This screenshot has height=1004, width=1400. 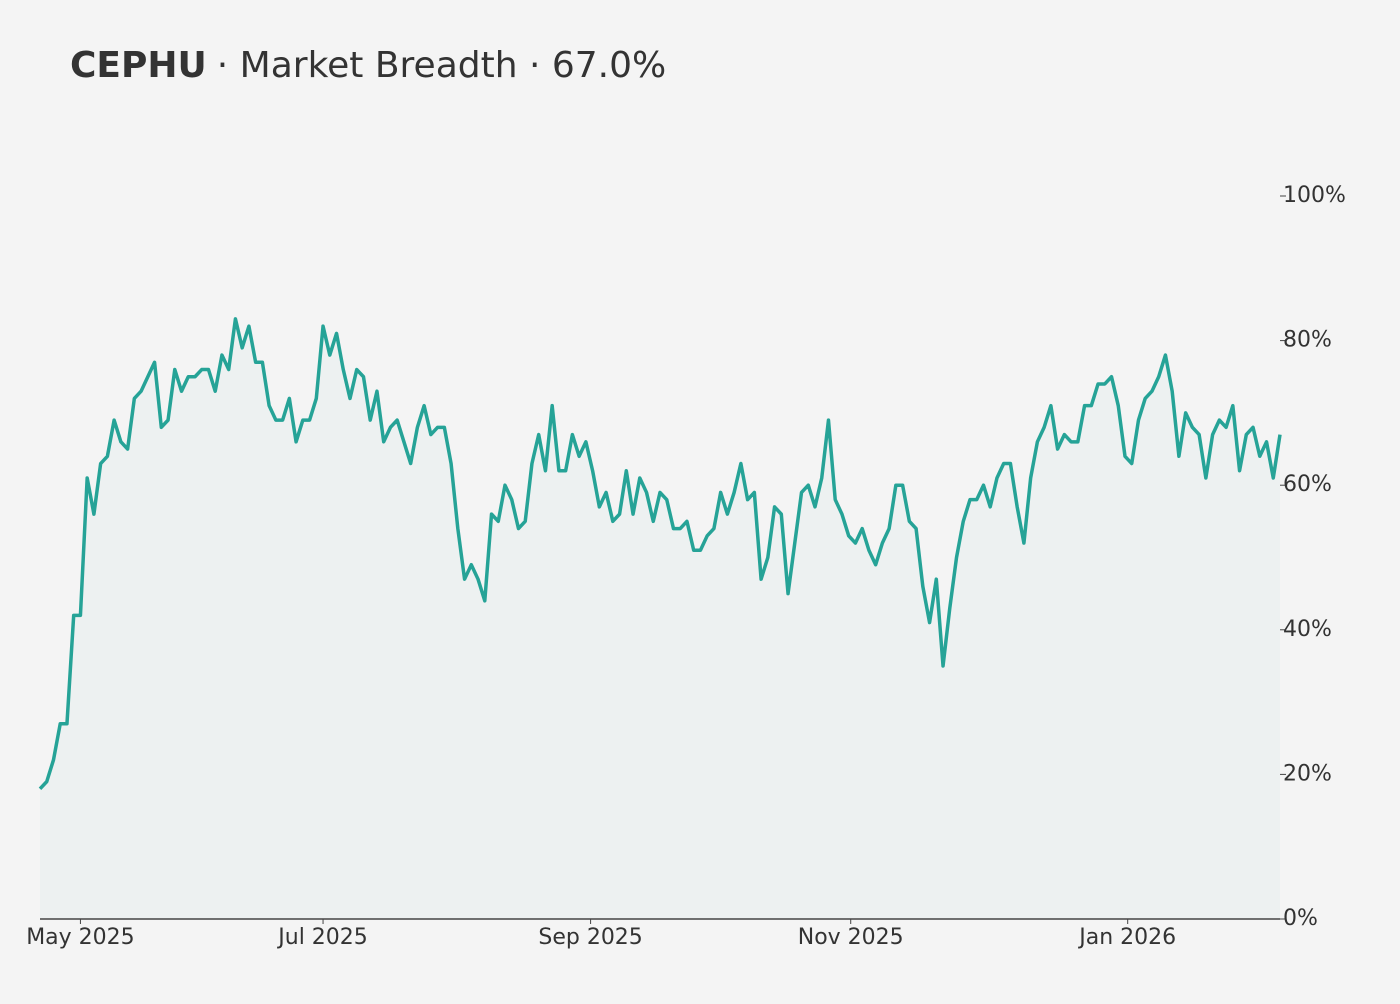 What do you see at coordinates (1307, 773) in the screenshot?
I see `y-tick-label: 20%` at bounding box center [1307, 773].